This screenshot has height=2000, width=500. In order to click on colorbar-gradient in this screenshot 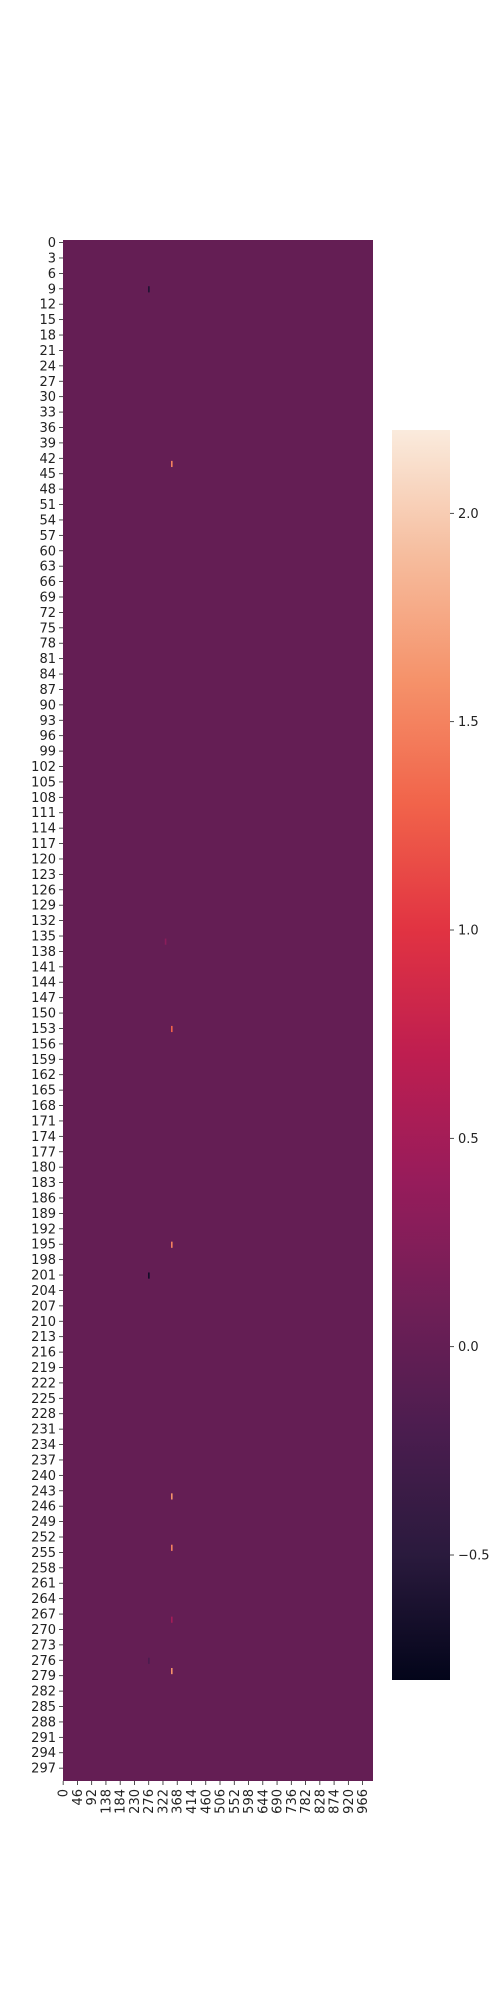, I will do `click(421, 1055)`.